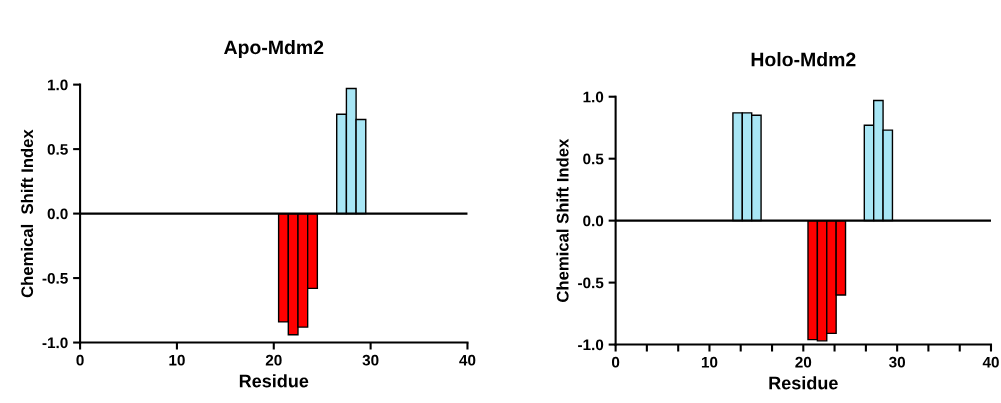 This screenshot has height=403, width=1001. I want to click on chart-title: Holo-Mdm2, so click(803, 59).